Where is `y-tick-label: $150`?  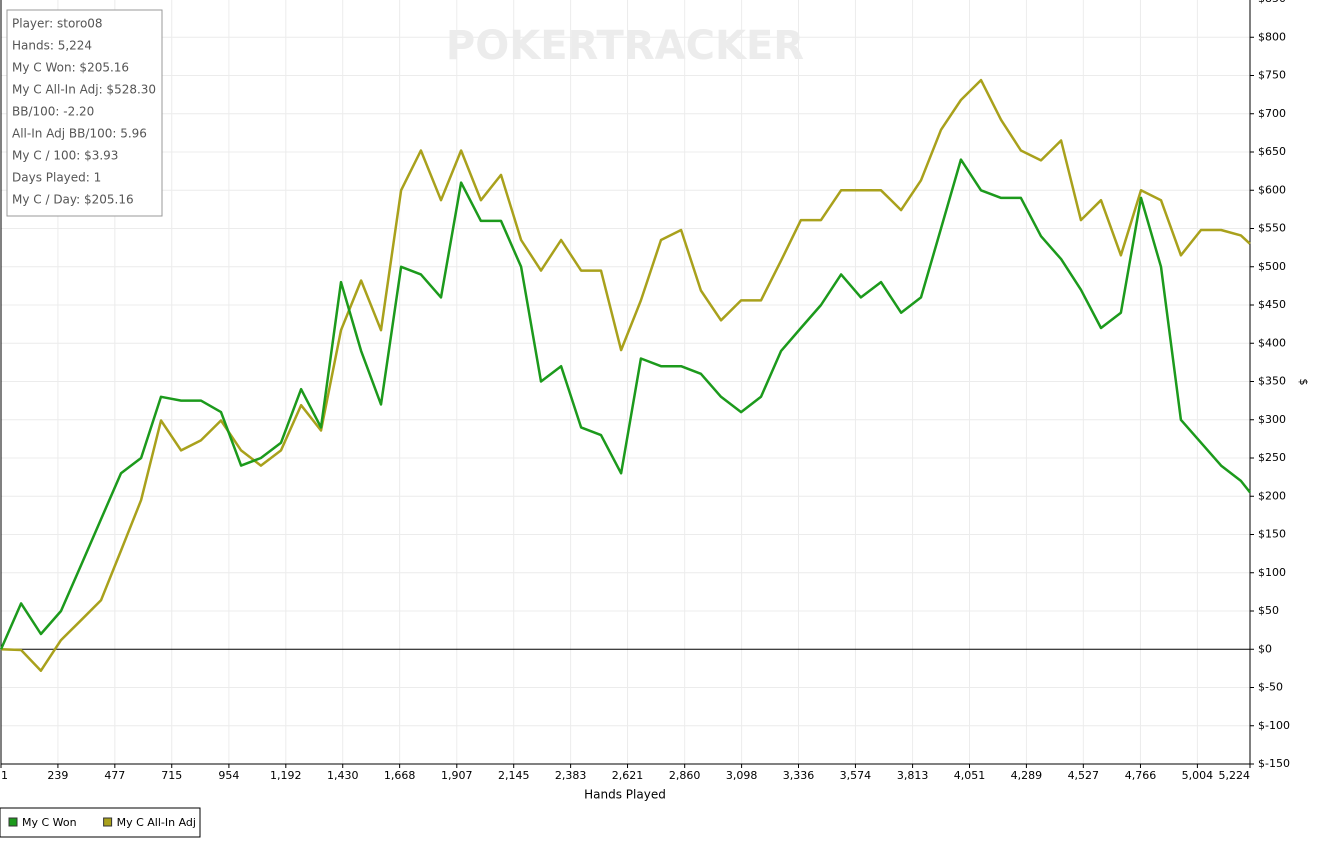
y-tick-label: $150 is located at coordinates (1272, 534).